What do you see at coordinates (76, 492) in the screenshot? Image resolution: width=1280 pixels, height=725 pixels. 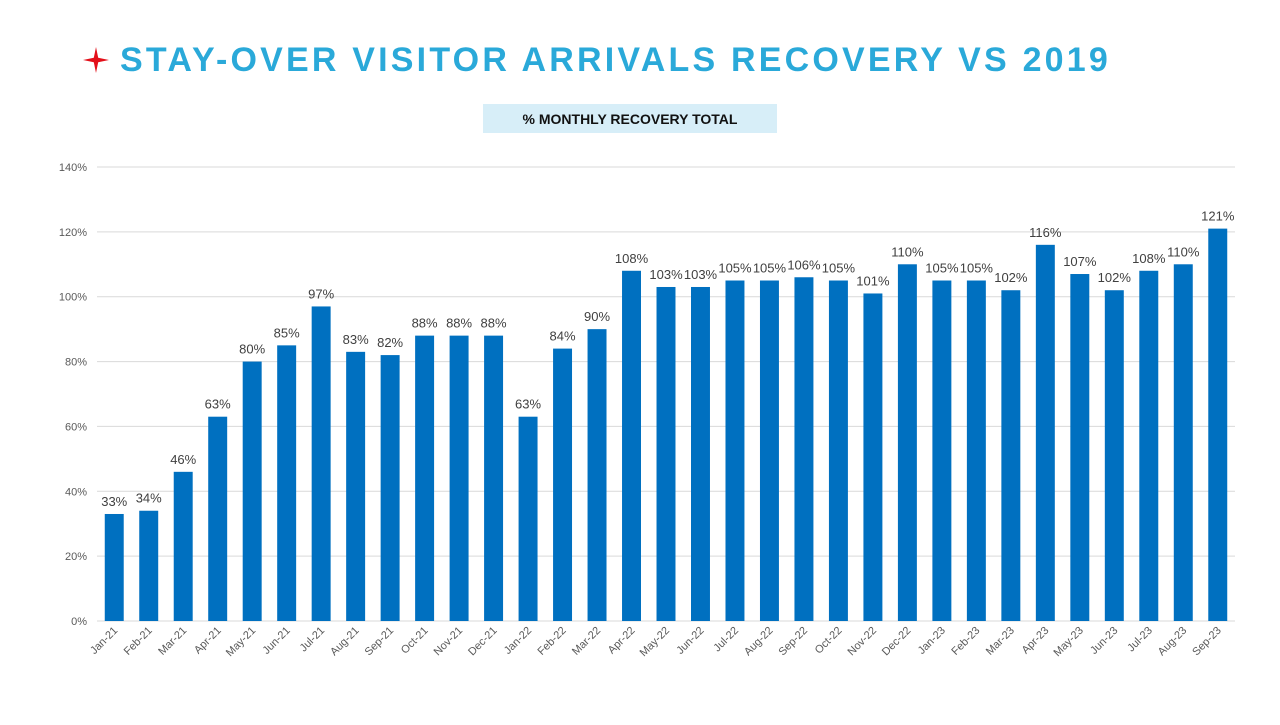 I see `y-tick-label: 40%` at bounding box center [76, 492].